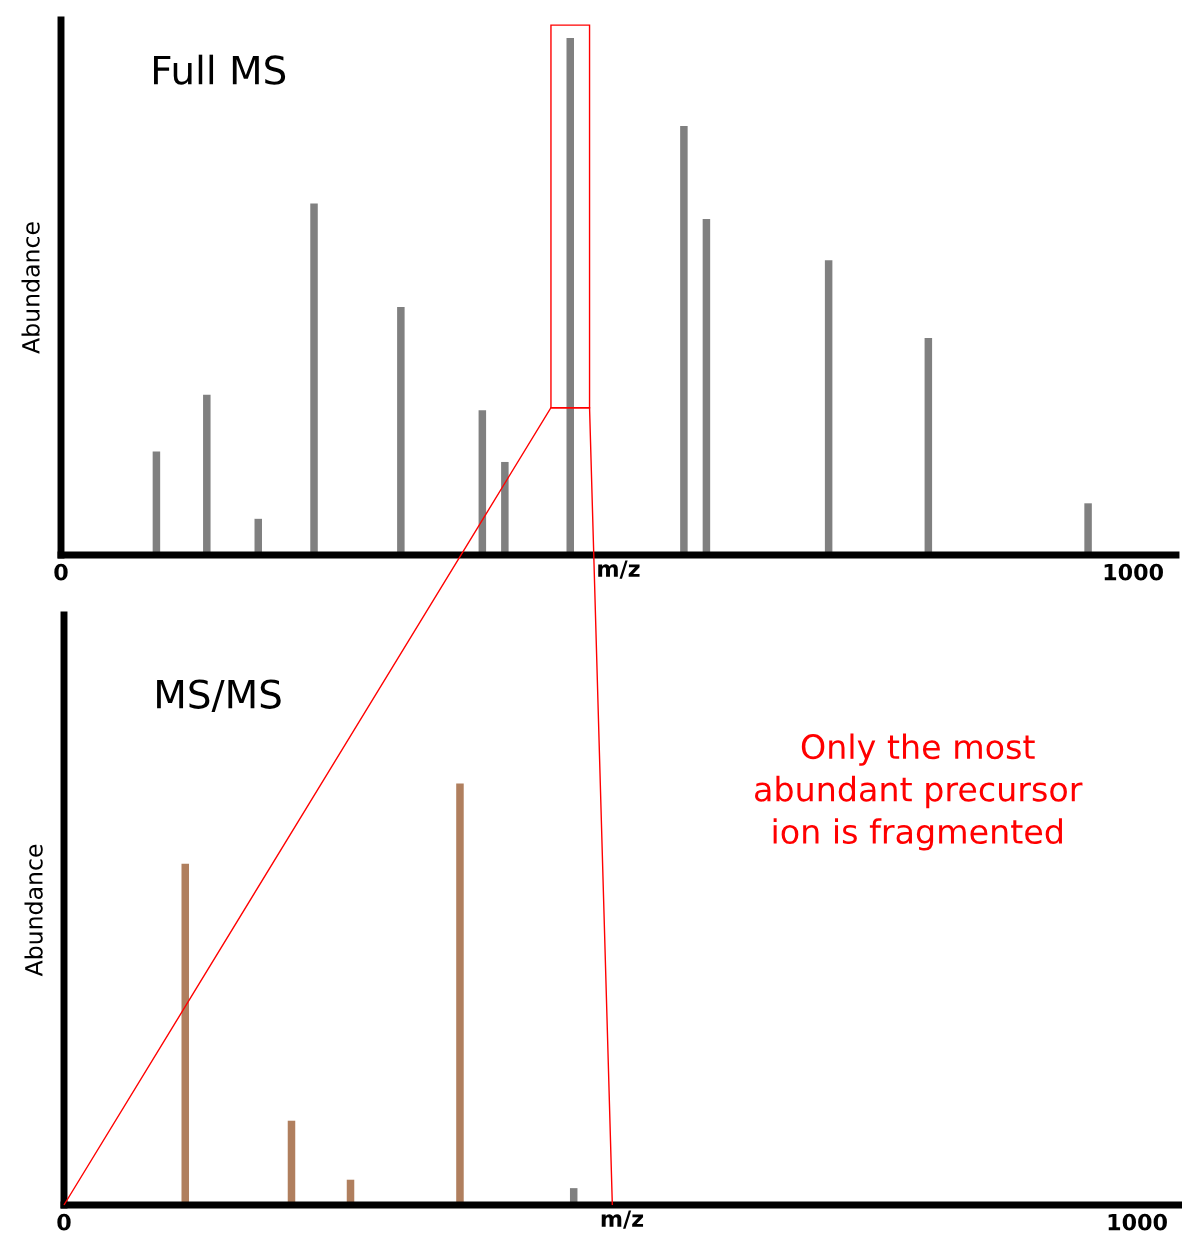  Describe the element at coordinates (220, 69) in the screenshot. I see `chart-title: Full MS` at that location.